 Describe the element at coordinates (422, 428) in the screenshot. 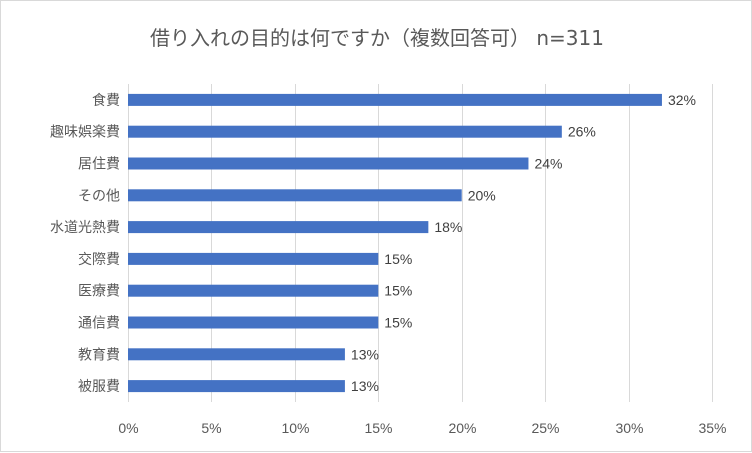

I see `value-axis: 0% 5% 10% 15% 20% 25% 30% 35%` at that location.